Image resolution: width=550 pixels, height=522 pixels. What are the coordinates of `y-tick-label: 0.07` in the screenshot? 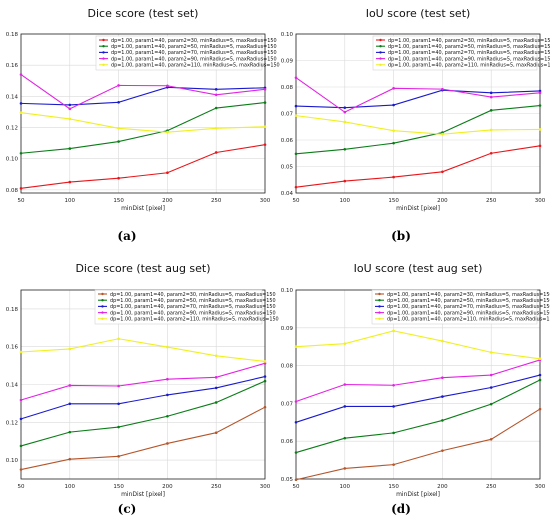 It's located at (287, 404).